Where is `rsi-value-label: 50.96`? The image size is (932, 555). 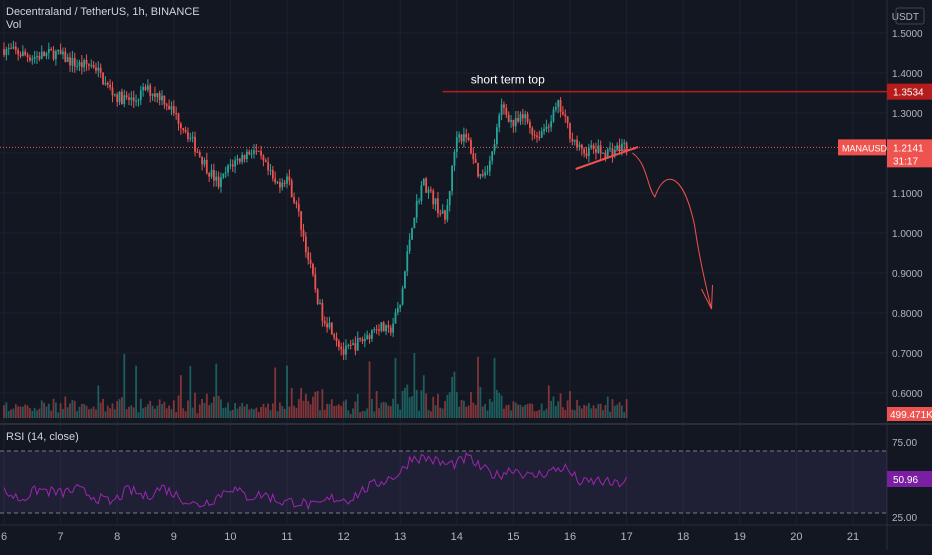
rsi-value-label: 50.96 is located at coordinates (905, 480).